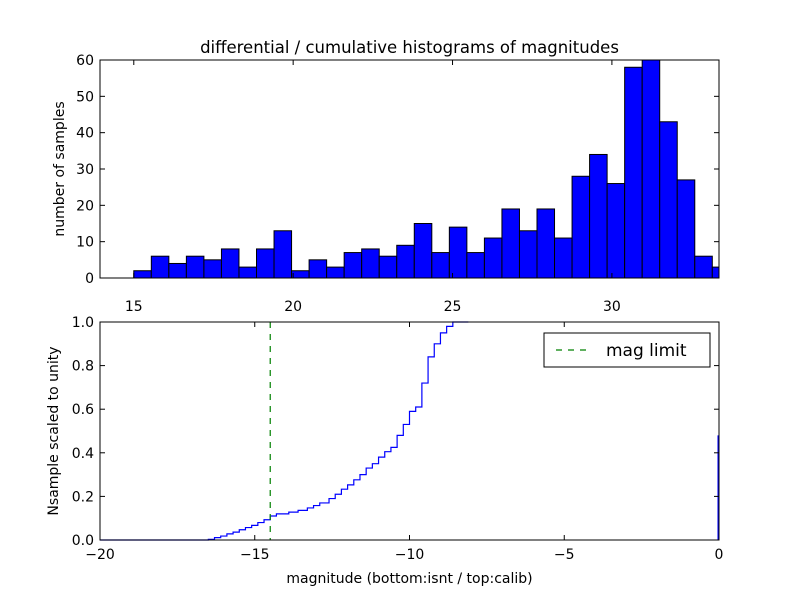  I want to click on histogram-y-tick-label: 20, so click(85, 206).